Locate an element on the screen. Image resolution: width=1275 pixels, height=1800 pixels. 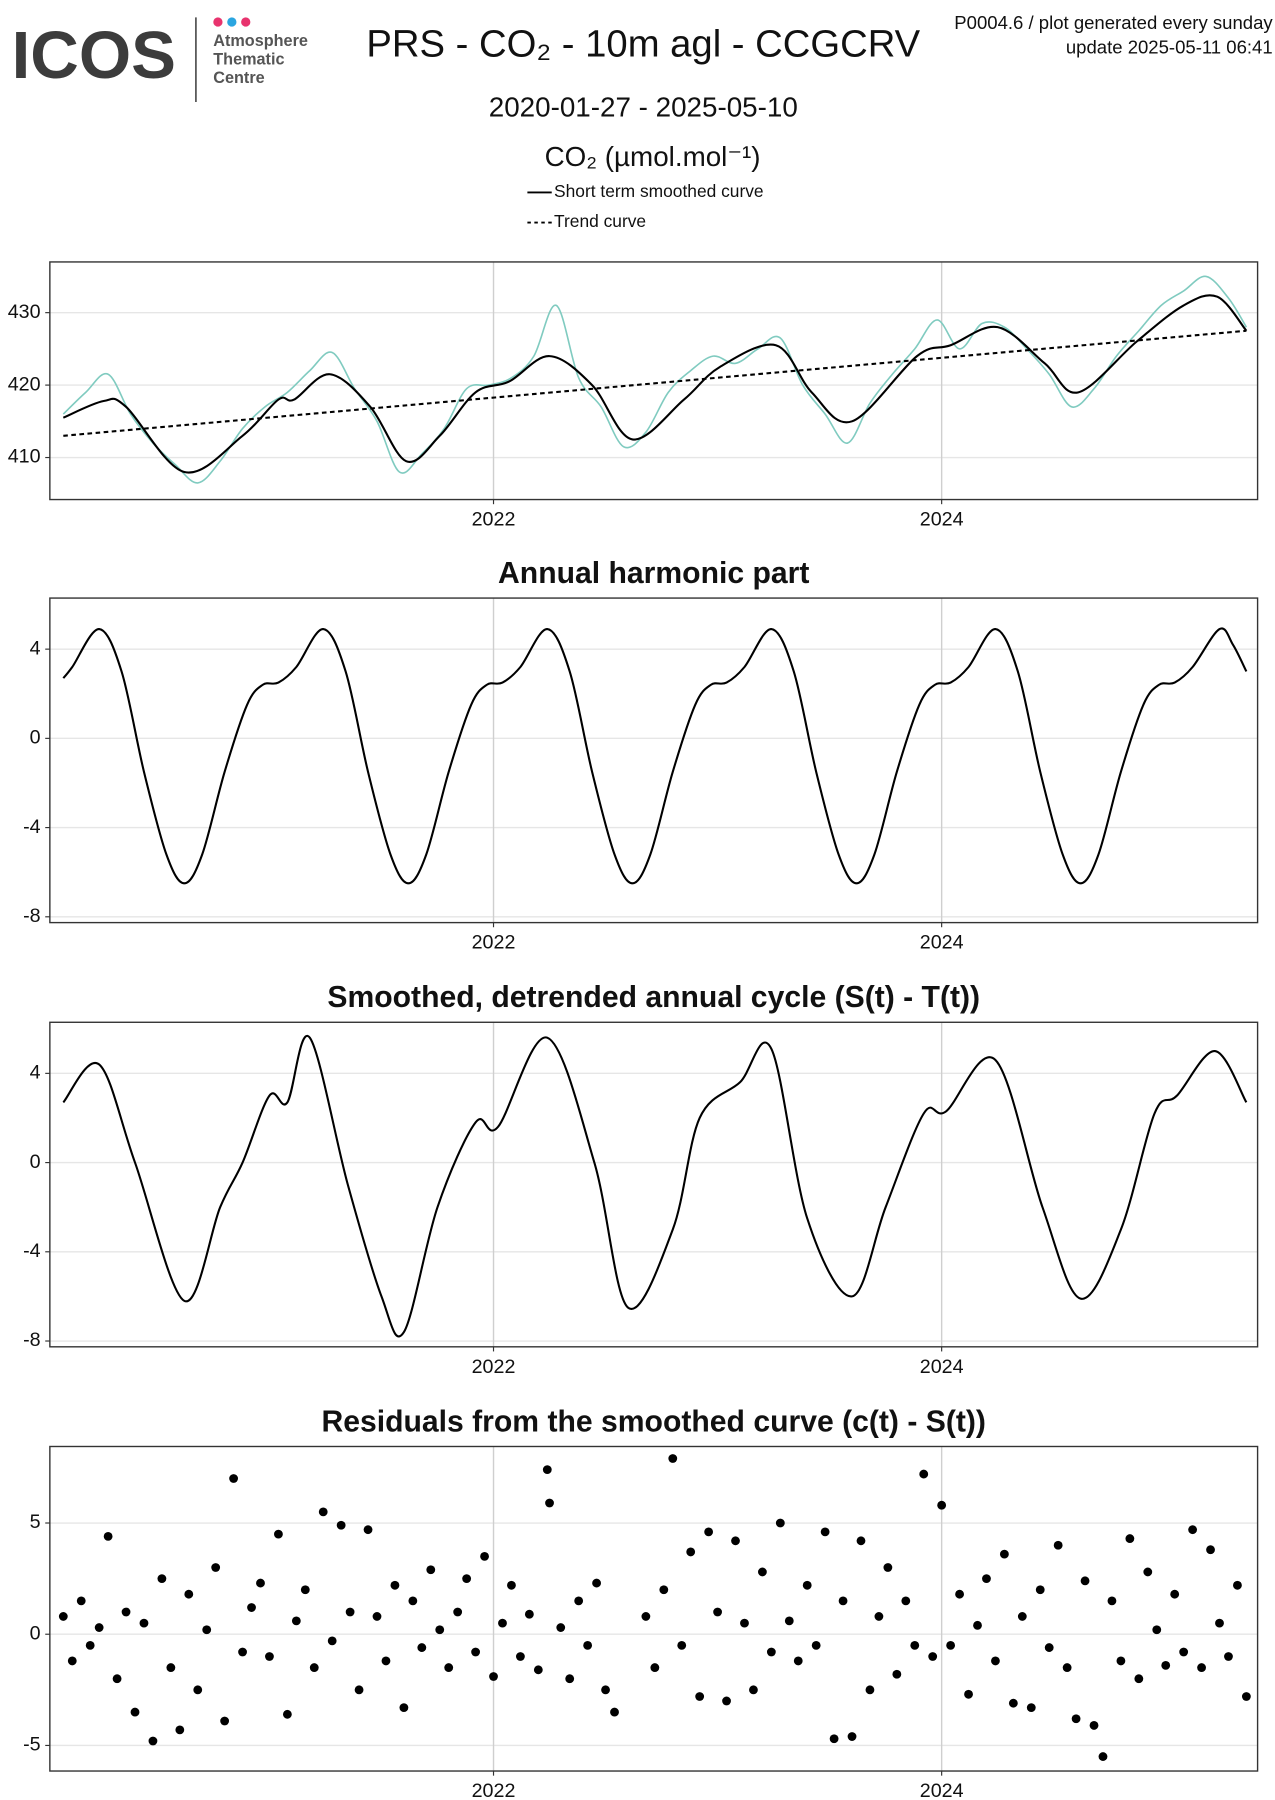
y-tick-label: -4 is located at coordinates (32, 827).